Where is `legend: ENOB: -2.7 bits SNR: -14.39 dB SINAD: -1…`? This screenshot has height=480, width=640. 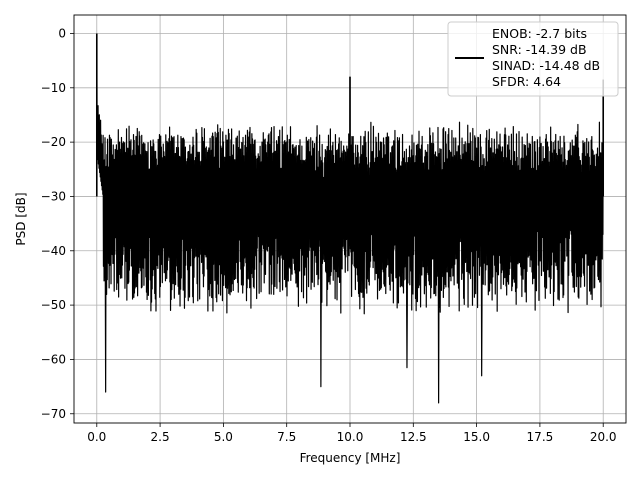
legend: ENOB: -2.7 bits SNR: -14.39 dB SINAD: -1… is located at coordinates (533, 59).